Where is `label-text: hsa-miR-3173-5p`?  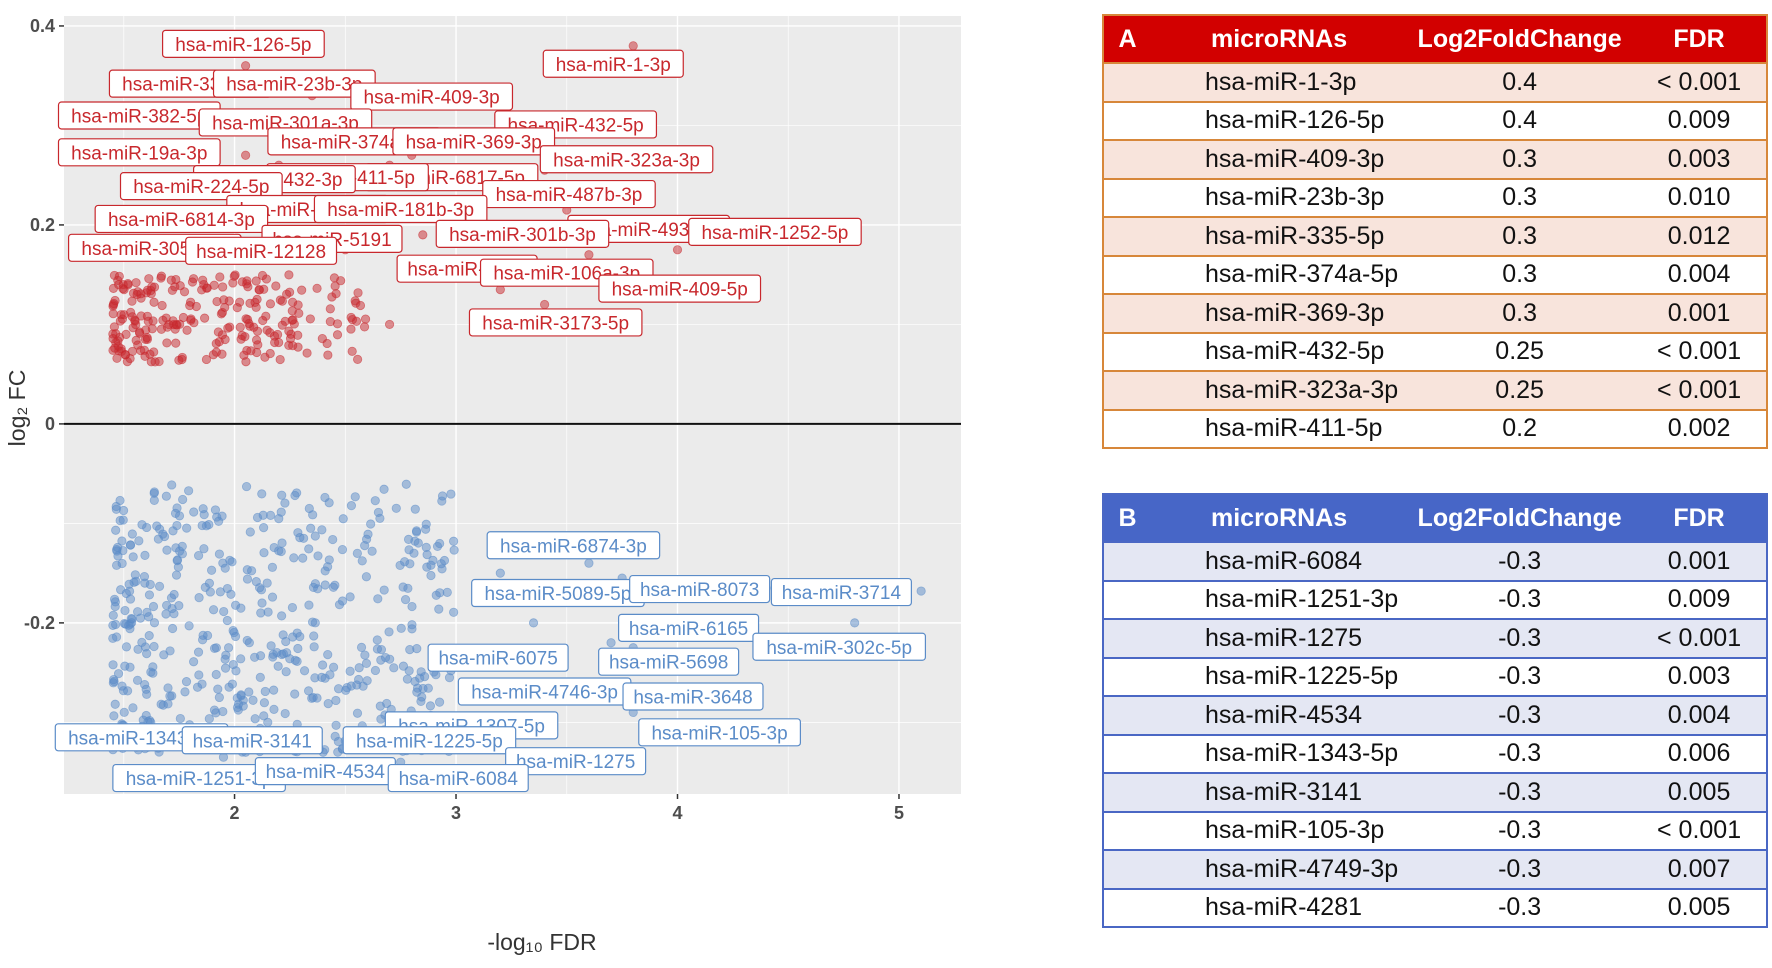 label-text: hsa-miR-3173-5p is located at coordinates (555, 323).